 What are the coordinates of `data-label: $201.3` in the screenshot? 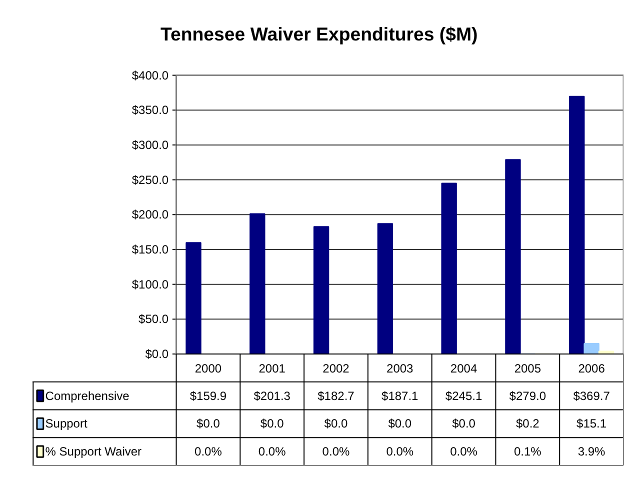 It's located at (272, 395).